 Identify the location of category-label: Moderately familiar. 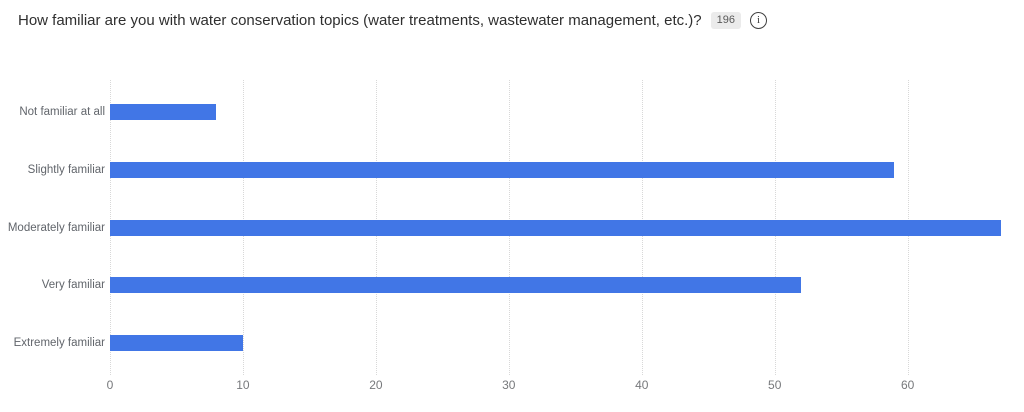
(56, 227).